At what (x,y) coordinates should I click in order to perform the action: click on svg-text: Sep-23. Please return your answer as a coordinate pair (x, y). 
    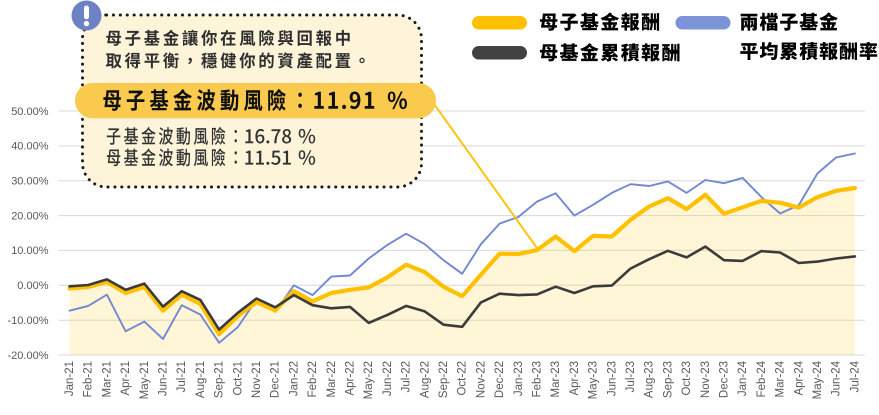
    Looking at the image, I should click on (668, 379).